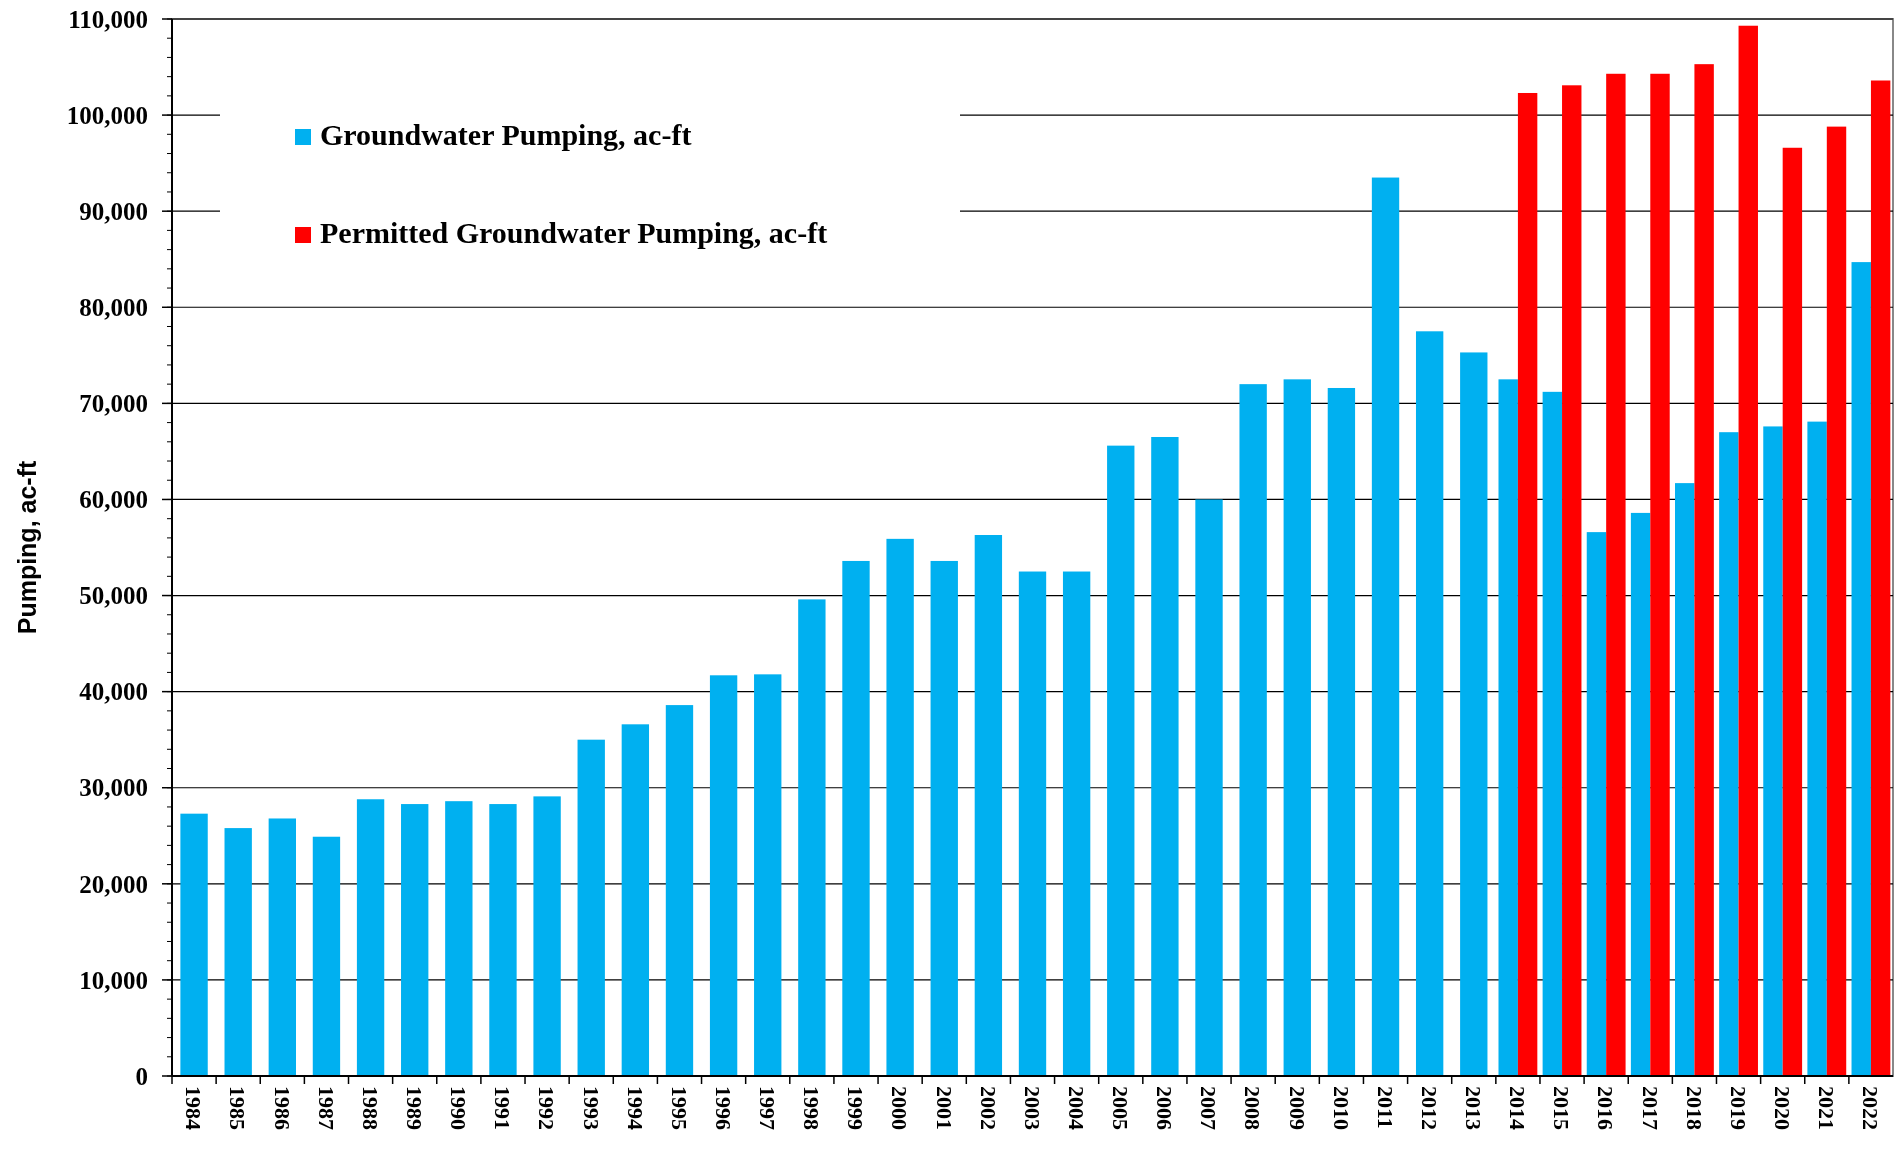  Describe the element at coordinates (768, 1108) in the screenshot. I see `x-tick-label: 1997` at that location.